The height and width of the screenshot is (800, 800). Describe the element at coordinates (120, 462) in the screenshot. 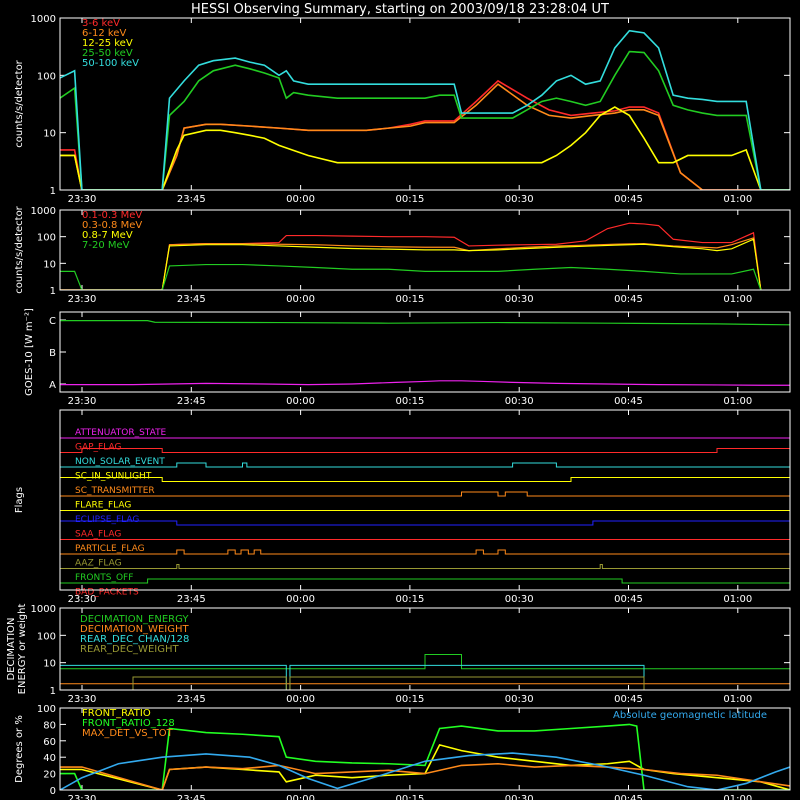

I see `flag-label: NON_SOLAR_EVENT` at that location.